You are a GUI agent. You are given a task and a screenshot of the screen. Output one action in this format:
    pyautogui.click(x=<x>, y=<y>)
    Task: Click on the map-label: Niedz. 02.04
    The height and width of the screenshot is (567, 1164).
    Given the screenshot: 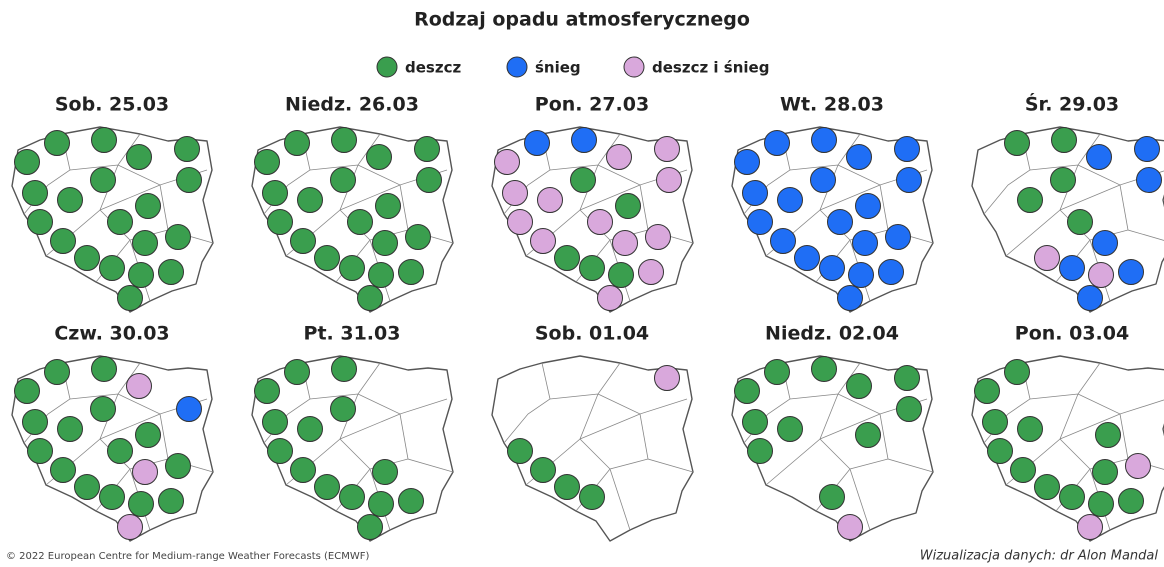 What is the action you would take?
    pyautogui.click(x=832, y=334)
    